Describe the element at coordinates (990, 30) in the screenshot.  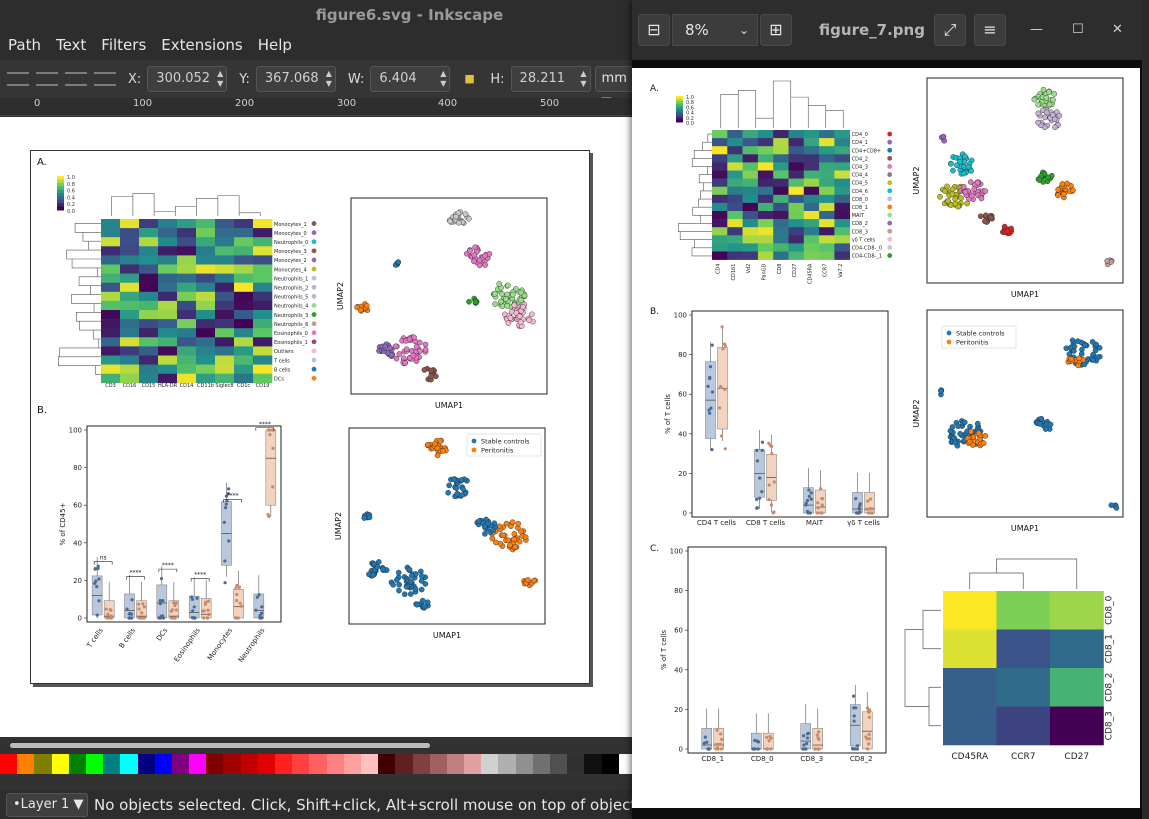
I see `menu-button: ≡` at that location.